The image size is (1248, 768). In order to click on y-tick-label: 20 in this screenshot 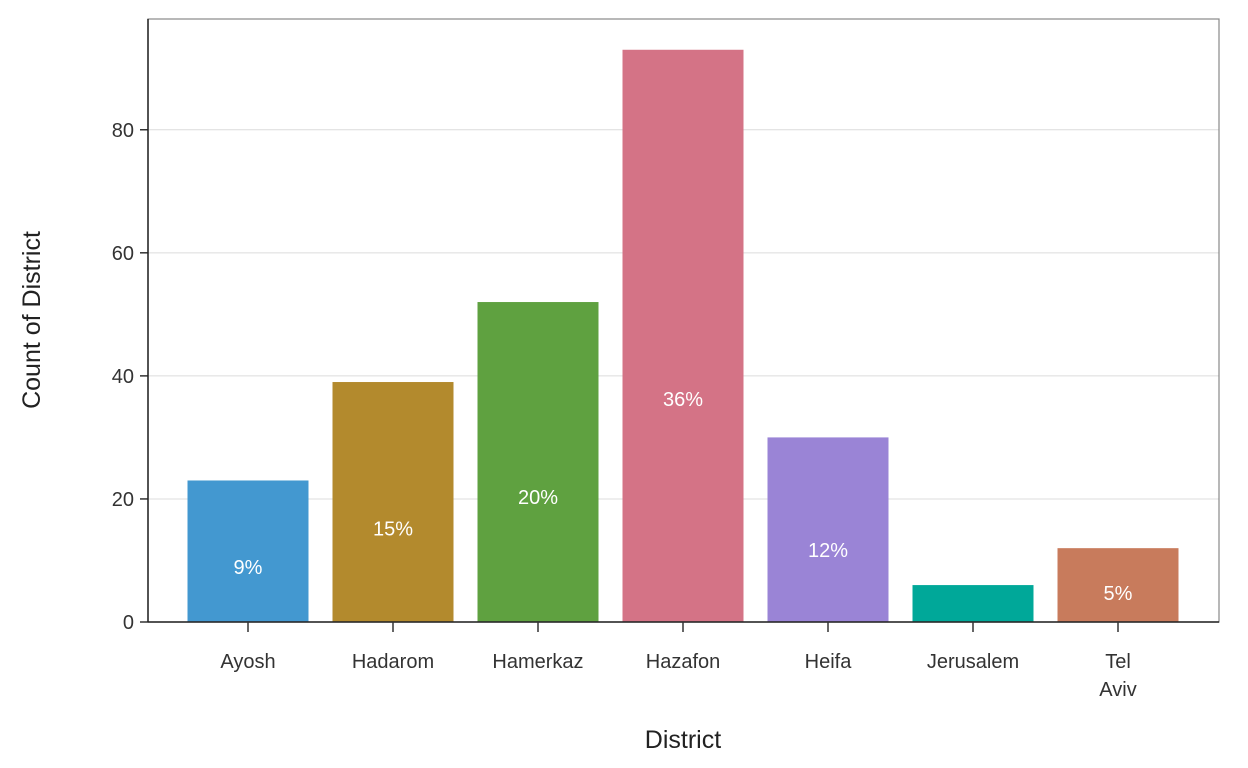, I will do `click(123, 500)`.